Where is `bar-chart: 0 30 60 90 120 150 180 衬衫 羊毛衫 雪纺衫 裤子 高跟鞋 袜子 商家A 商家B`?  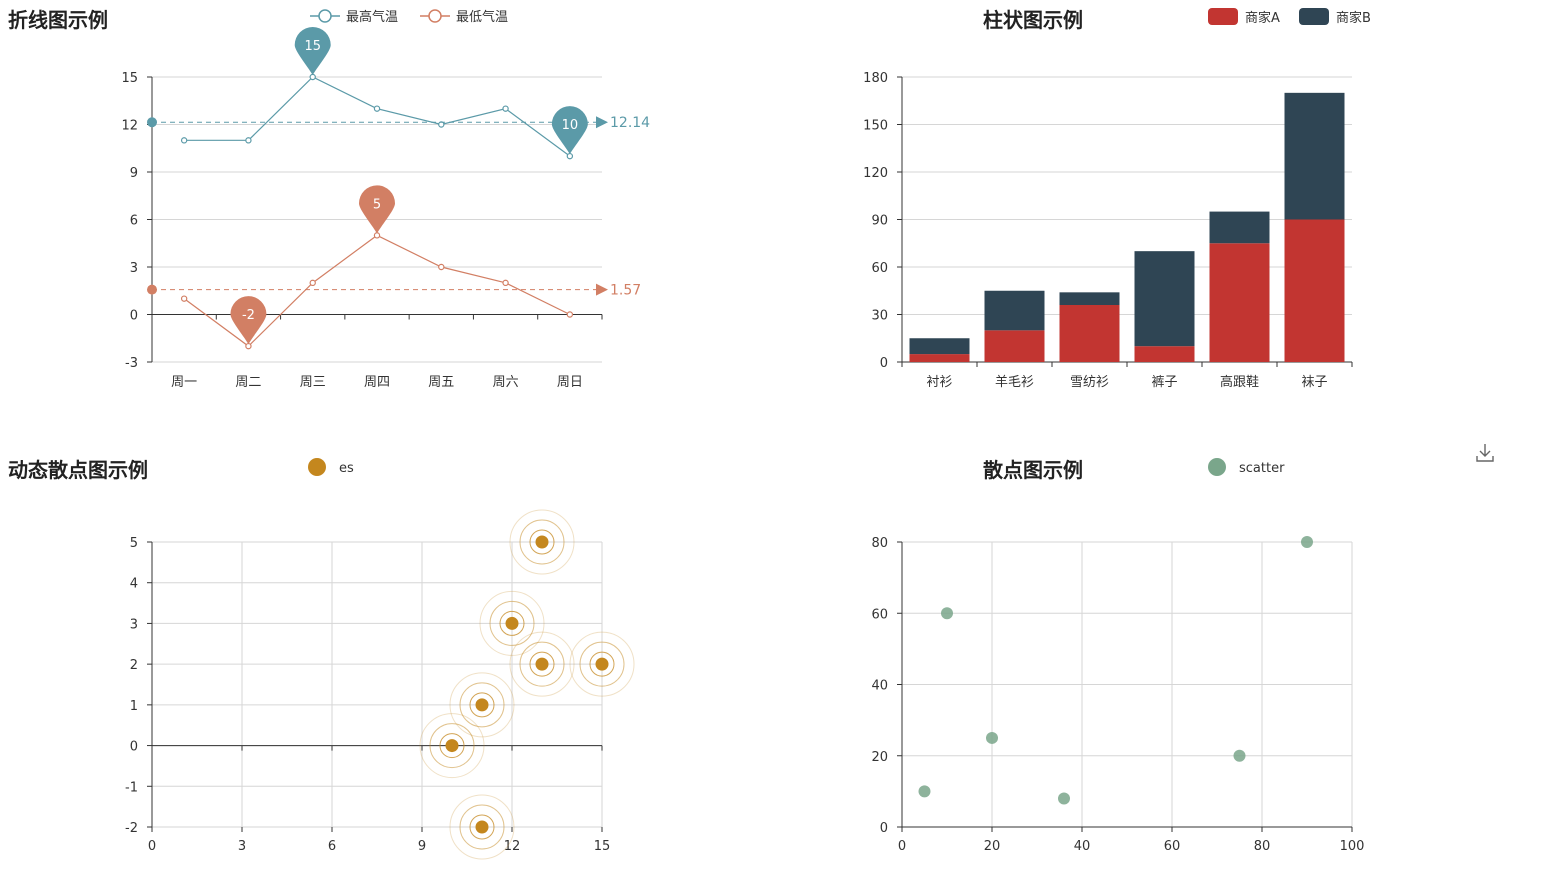
bar-chart: 0 30 60 90 120 150 180 衬衫 羊毛衫 雪纺衫 裤子 高跟鞋 袜子 商家A 商家B is located at coordinates (1117, 199).